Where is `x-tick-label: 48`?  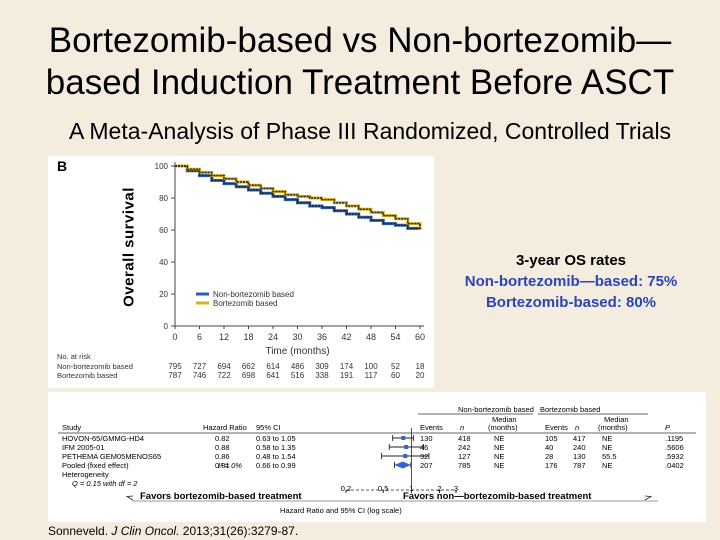
x-tick-label: 48 is located at coordinates (371, 337).